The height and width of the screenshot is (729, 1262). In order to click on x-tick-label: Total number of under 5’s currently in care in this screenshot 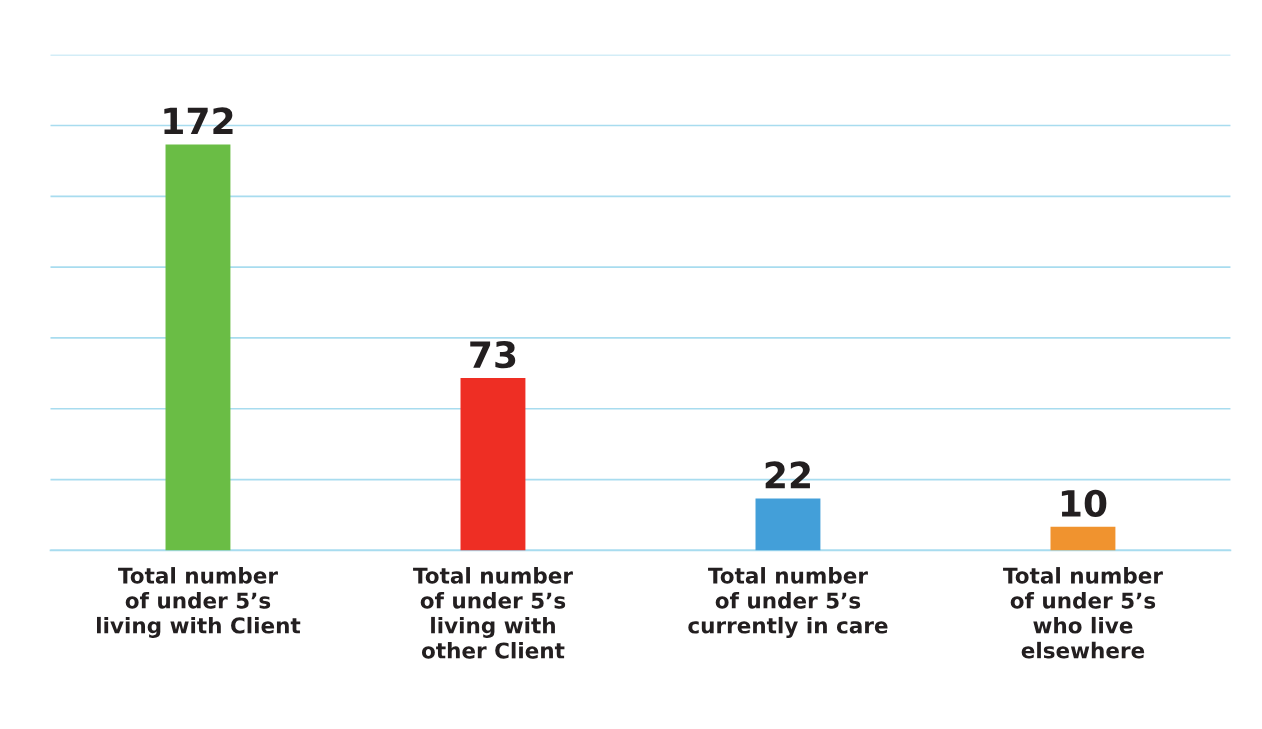, I will do `click(788, 602)`.